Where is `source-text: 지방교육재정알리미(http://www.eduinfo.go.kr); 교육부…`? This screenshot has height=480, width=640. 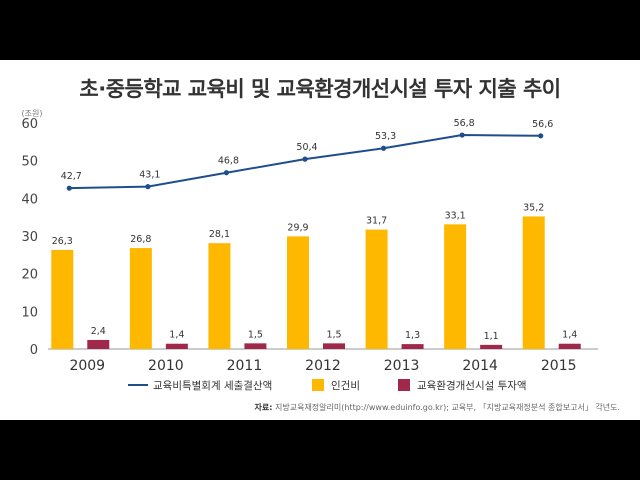 source-text: 지방교육재정알리미(http://www.eduinfo.go.kr); 교육부… is located at coordinates (447, 407).